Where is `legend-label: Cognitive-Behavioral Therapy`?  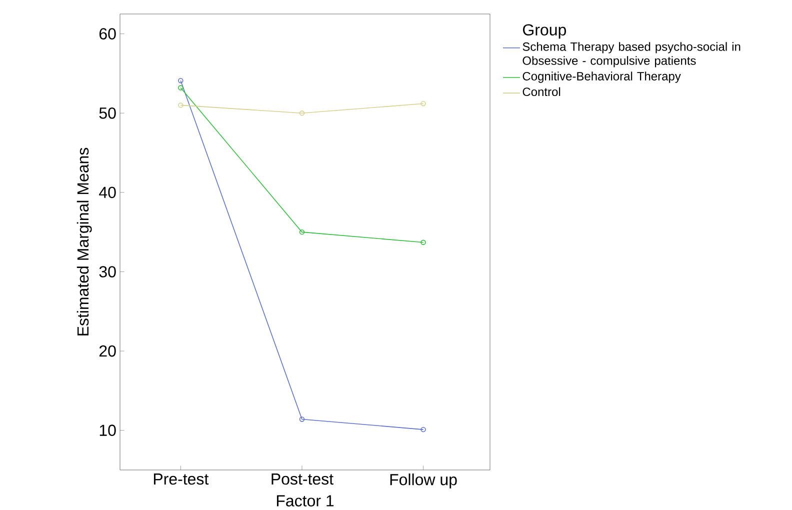 legend-label: Cognitive-Behavioral Therapy is located at coordinates (601, 77).